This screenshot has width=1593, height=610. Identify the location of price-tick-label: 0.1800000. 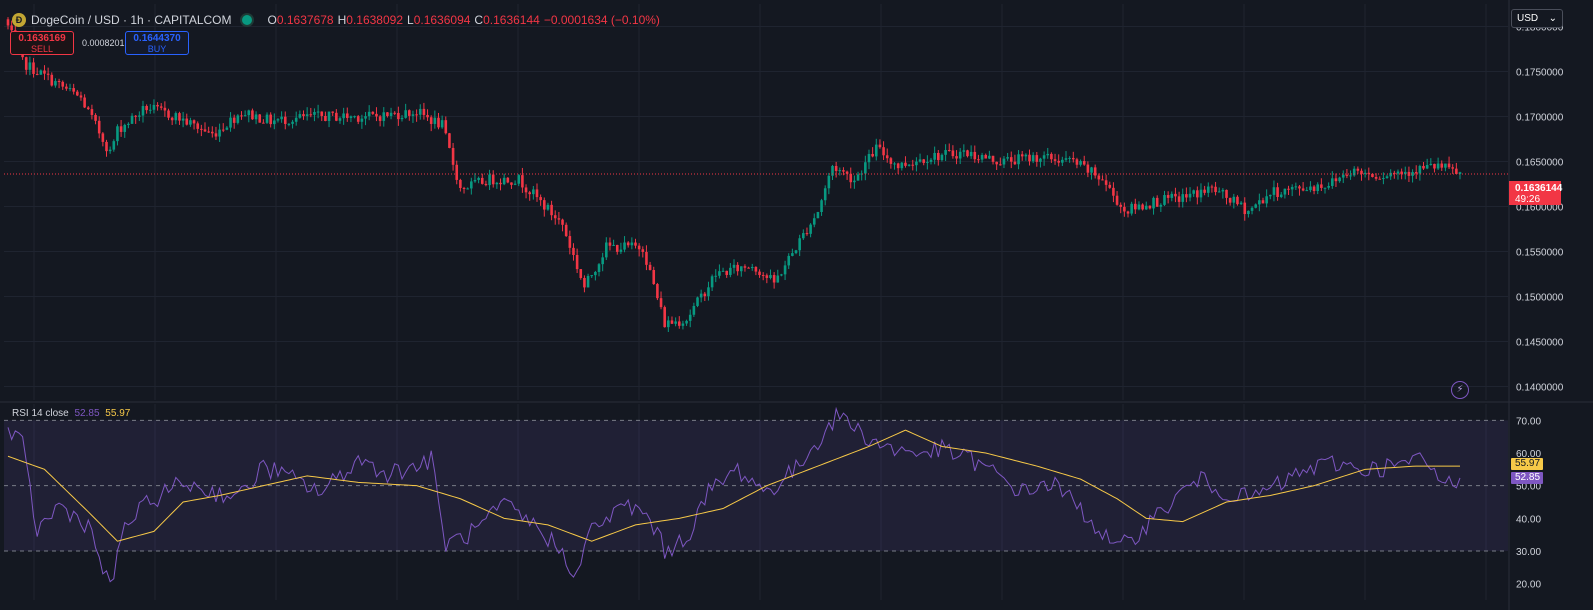
(1540, 28).